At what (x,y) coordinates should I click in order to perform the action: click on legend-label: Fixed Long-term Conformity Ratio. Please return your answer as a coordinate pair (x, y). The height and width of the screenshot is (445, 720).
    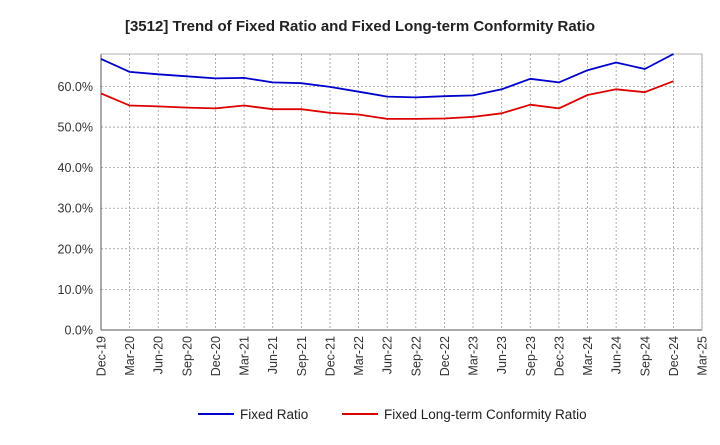
    Looking at the image, I should click on (485, 414).